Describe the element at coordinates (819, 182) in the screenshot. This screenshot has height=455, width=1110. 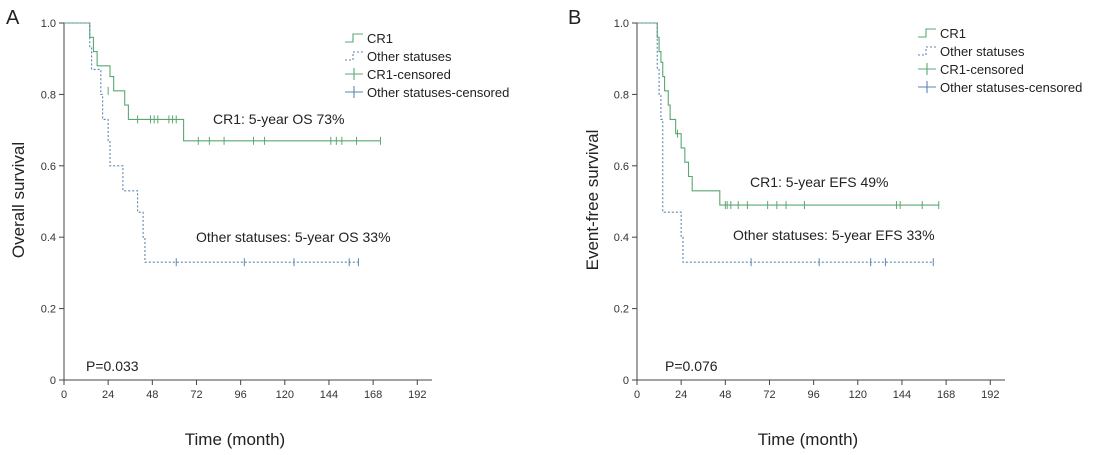
I see `panel-b-cr1-annotation: CR1: 5-year EFS 49%` at that location.